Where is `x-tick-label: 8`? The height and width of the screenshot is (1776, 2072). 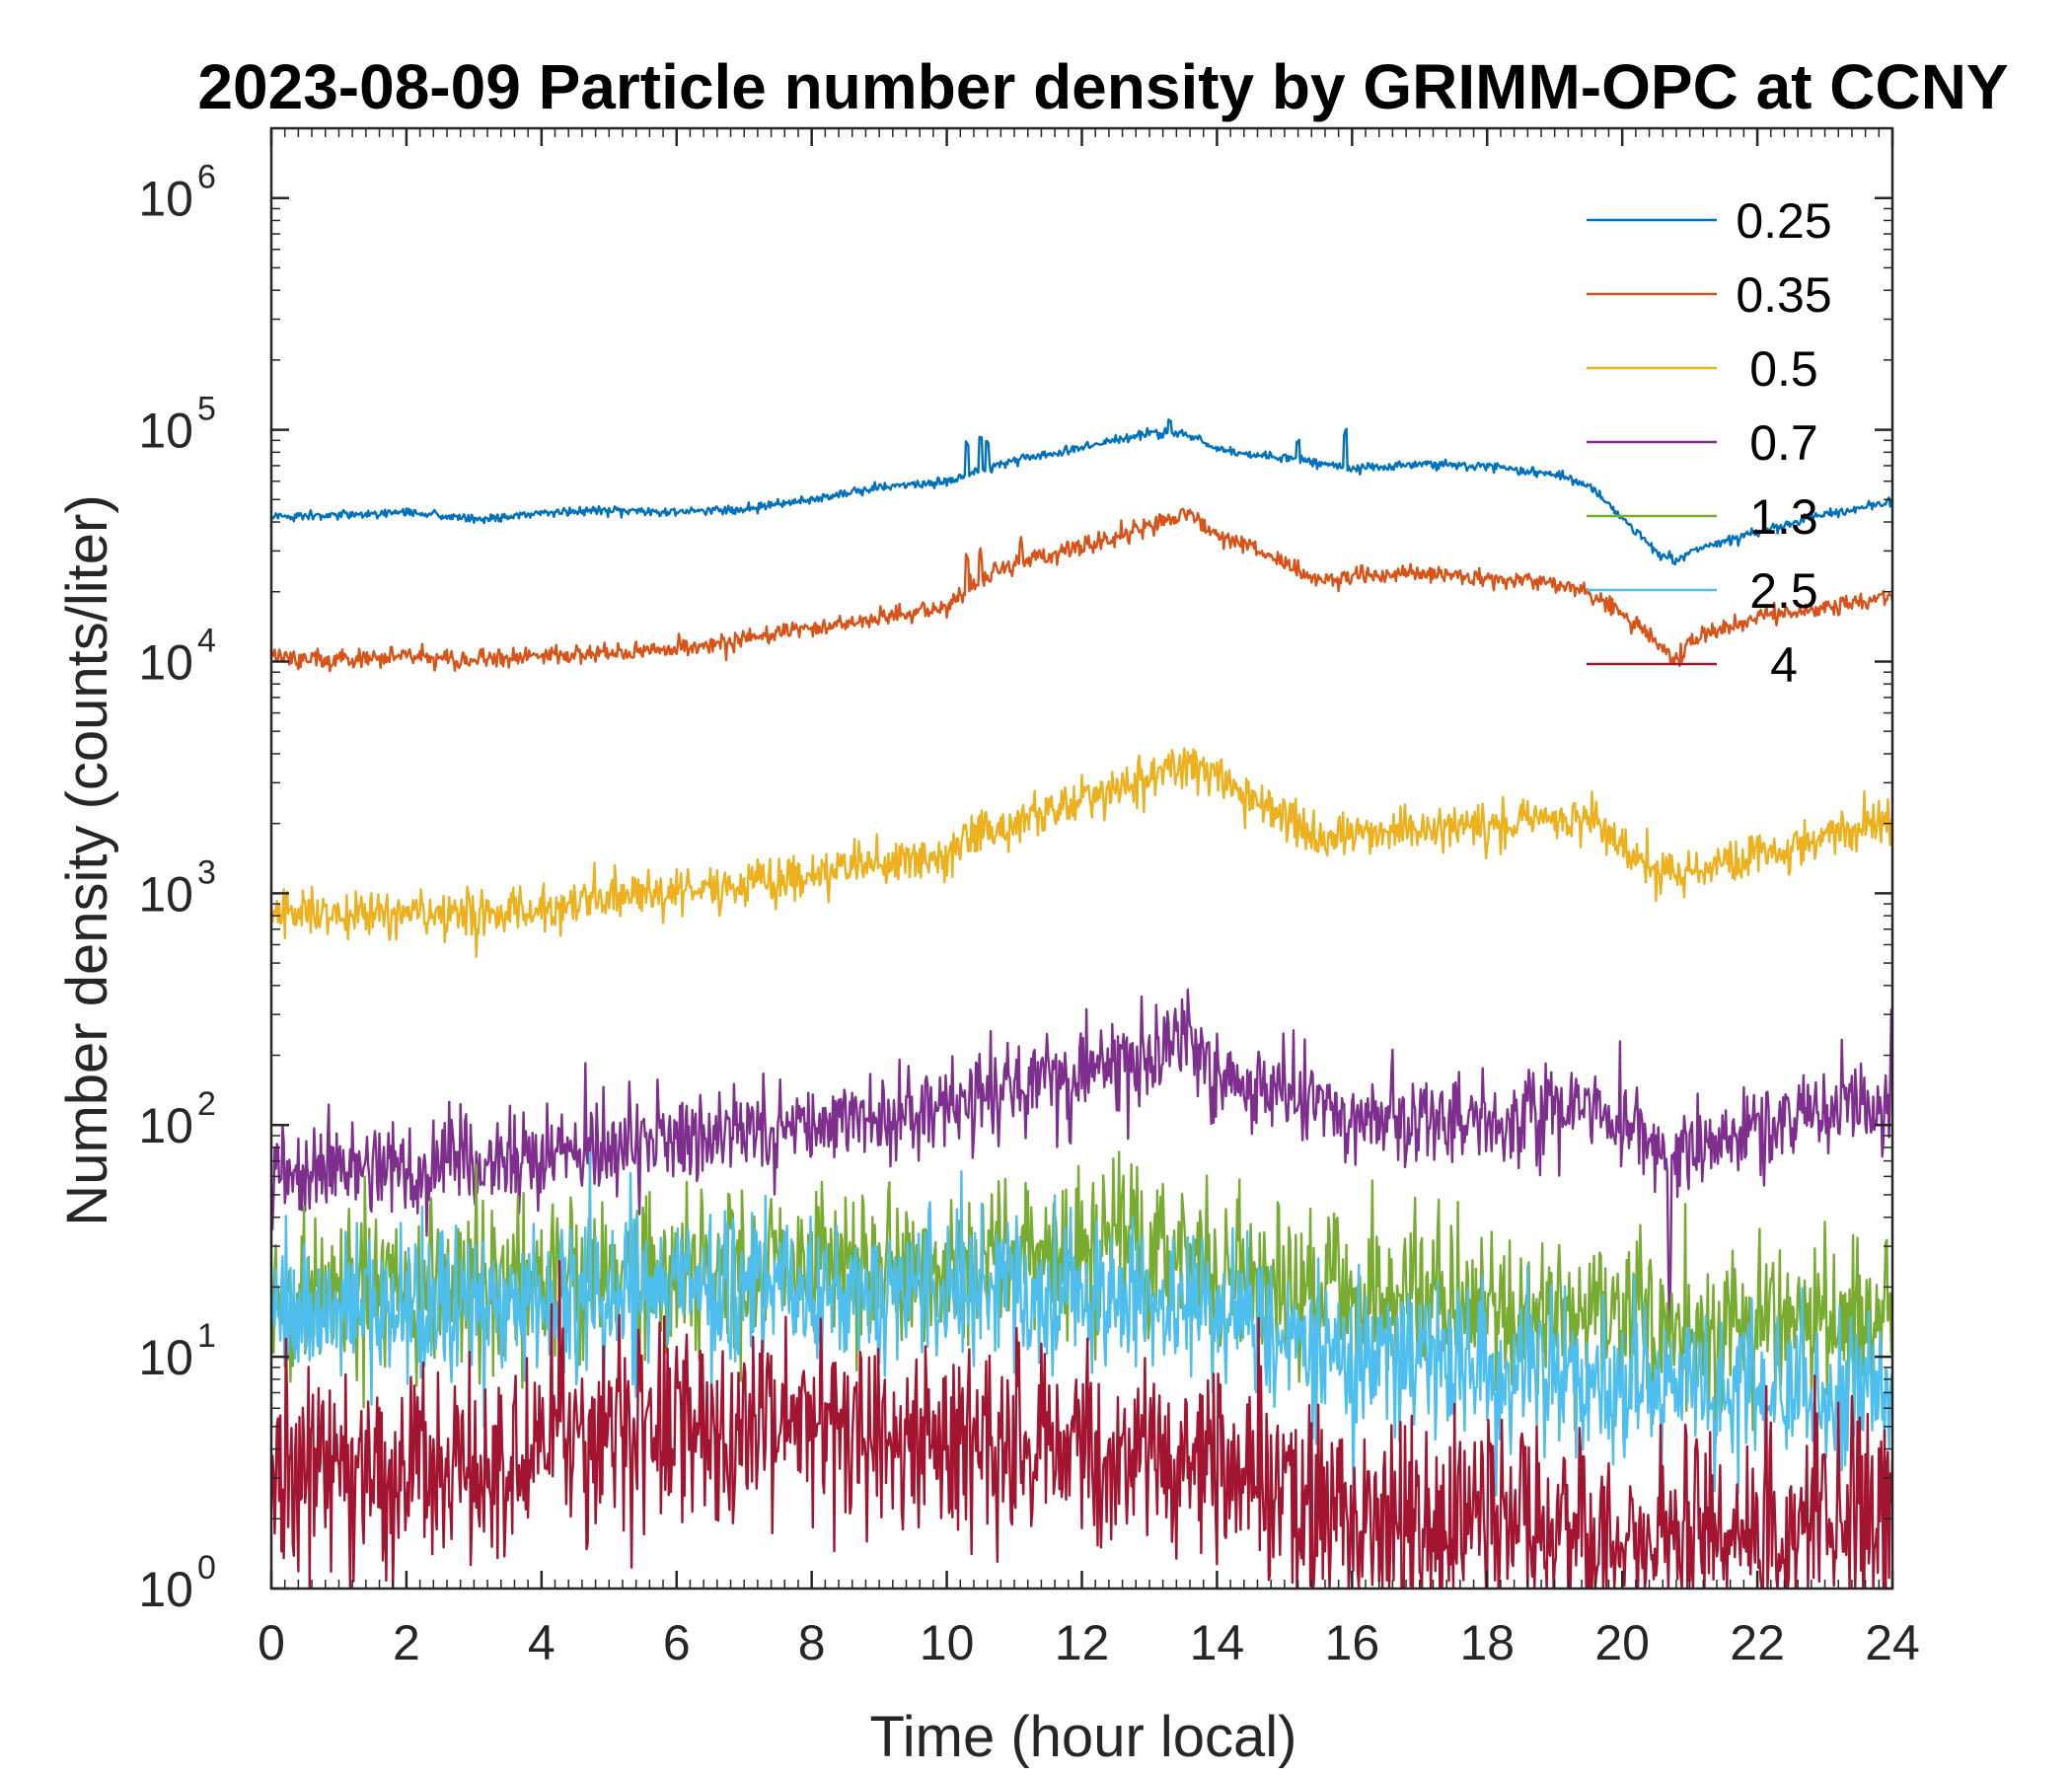
x-tick-label: 8 is located at coordinates (812, 1643).